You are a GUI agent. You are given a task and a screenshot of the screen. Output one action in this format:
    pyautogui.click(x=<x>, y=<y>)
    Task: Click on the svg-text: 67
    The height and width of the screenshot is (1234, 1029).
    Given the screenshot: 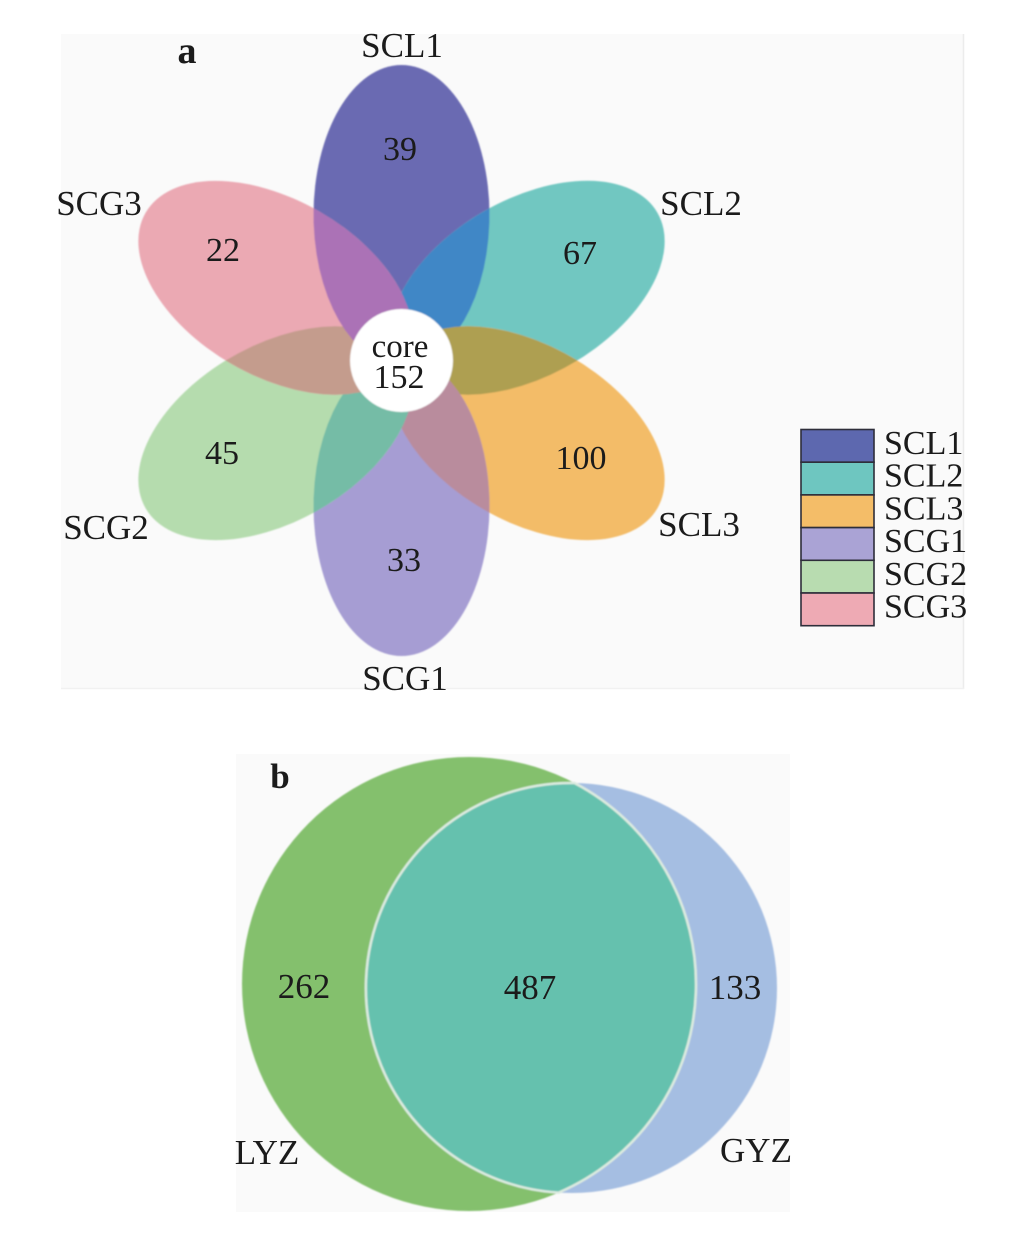 What is the action you would take?
    pyautogui.click(x=580, y=253)
    